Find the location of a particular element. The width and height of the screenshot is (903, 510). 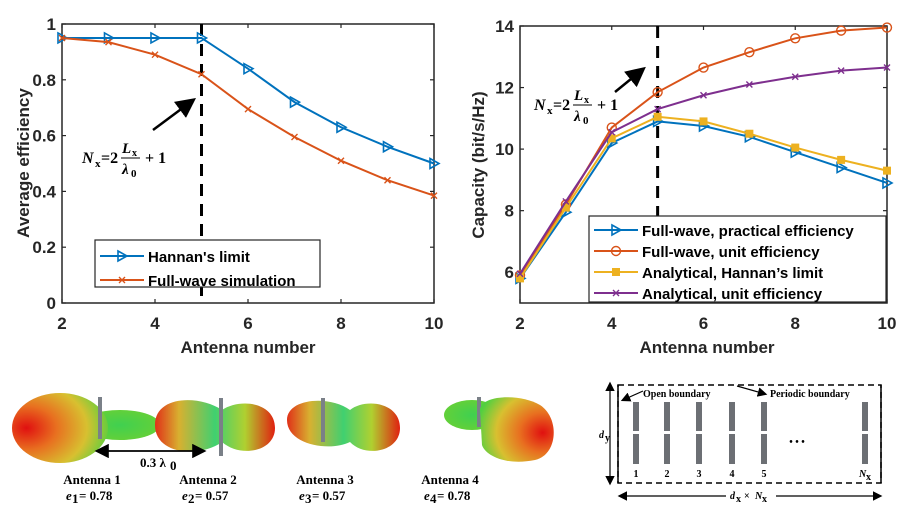

spacing-sub: 0 is located at coordinates (173, 465).